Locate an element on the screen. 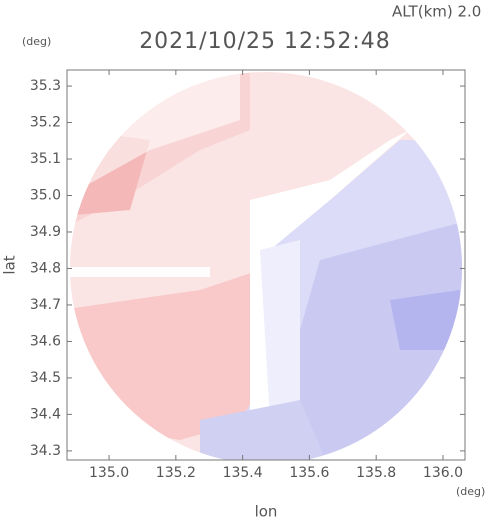  subtitle: ALT(km) 2.0 is located at coordinates (436, 12).